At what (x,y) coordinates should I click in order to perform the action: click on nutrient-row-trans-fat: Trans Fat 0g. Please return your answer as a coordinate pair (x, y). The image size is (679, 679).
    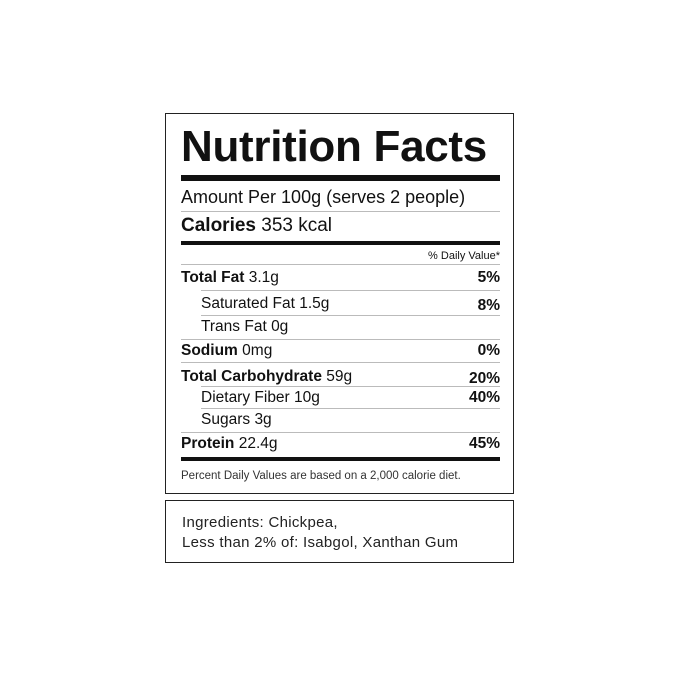
    Looking at the image, I should click on (340, 327).